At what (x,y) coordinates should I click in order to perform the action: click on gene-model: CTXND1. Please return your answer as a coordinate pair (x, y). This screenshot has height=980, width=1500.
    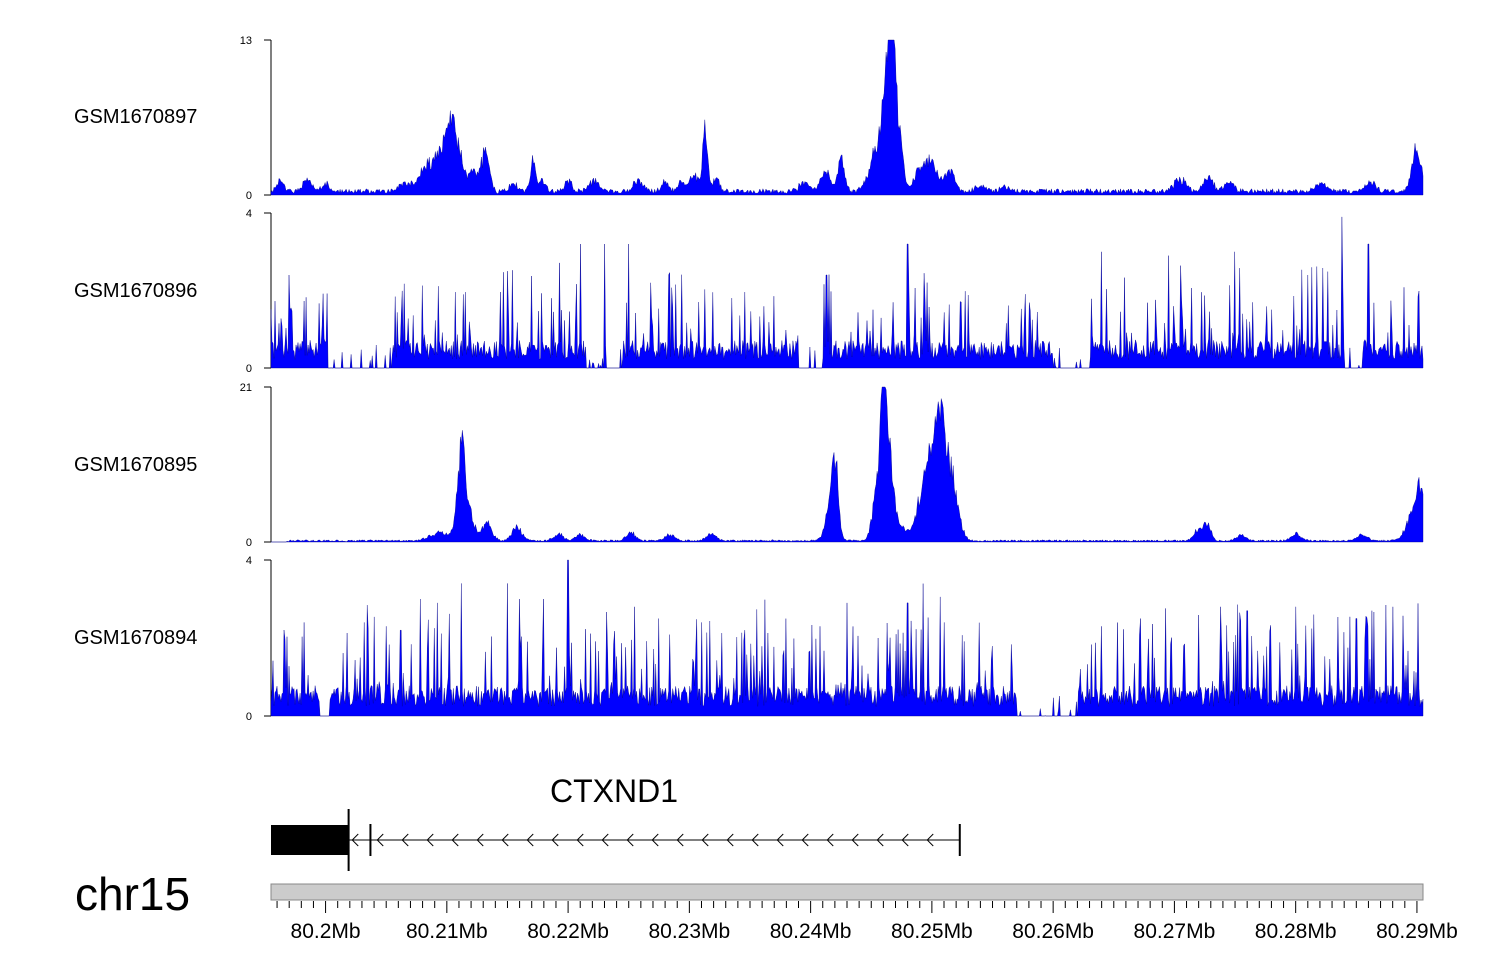
    Looking at the image, I should click on (616, 822).